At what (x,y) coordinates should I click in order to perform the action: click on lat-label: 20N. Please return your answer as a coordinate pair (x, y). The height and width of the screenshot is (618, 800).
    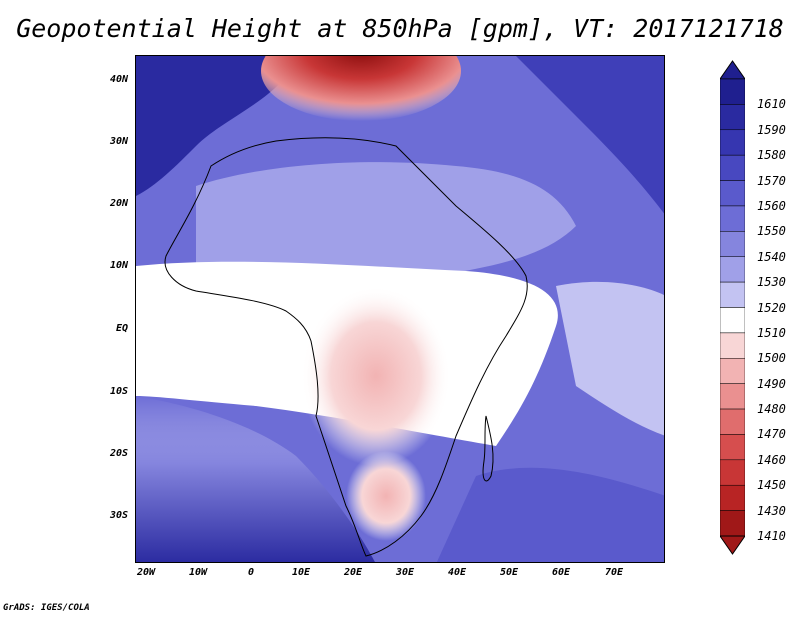
    Looking at the image, I should click on (118, 203).